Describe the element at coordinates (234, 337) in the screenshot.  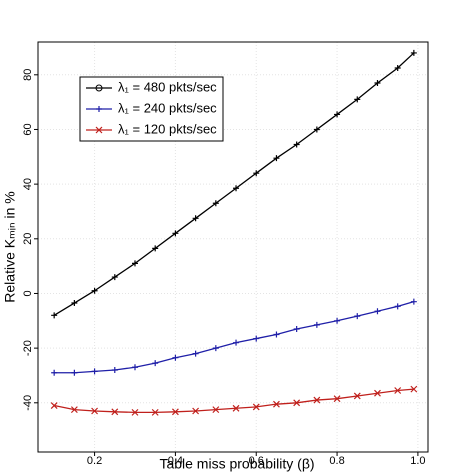
I see `series-line` at that location.